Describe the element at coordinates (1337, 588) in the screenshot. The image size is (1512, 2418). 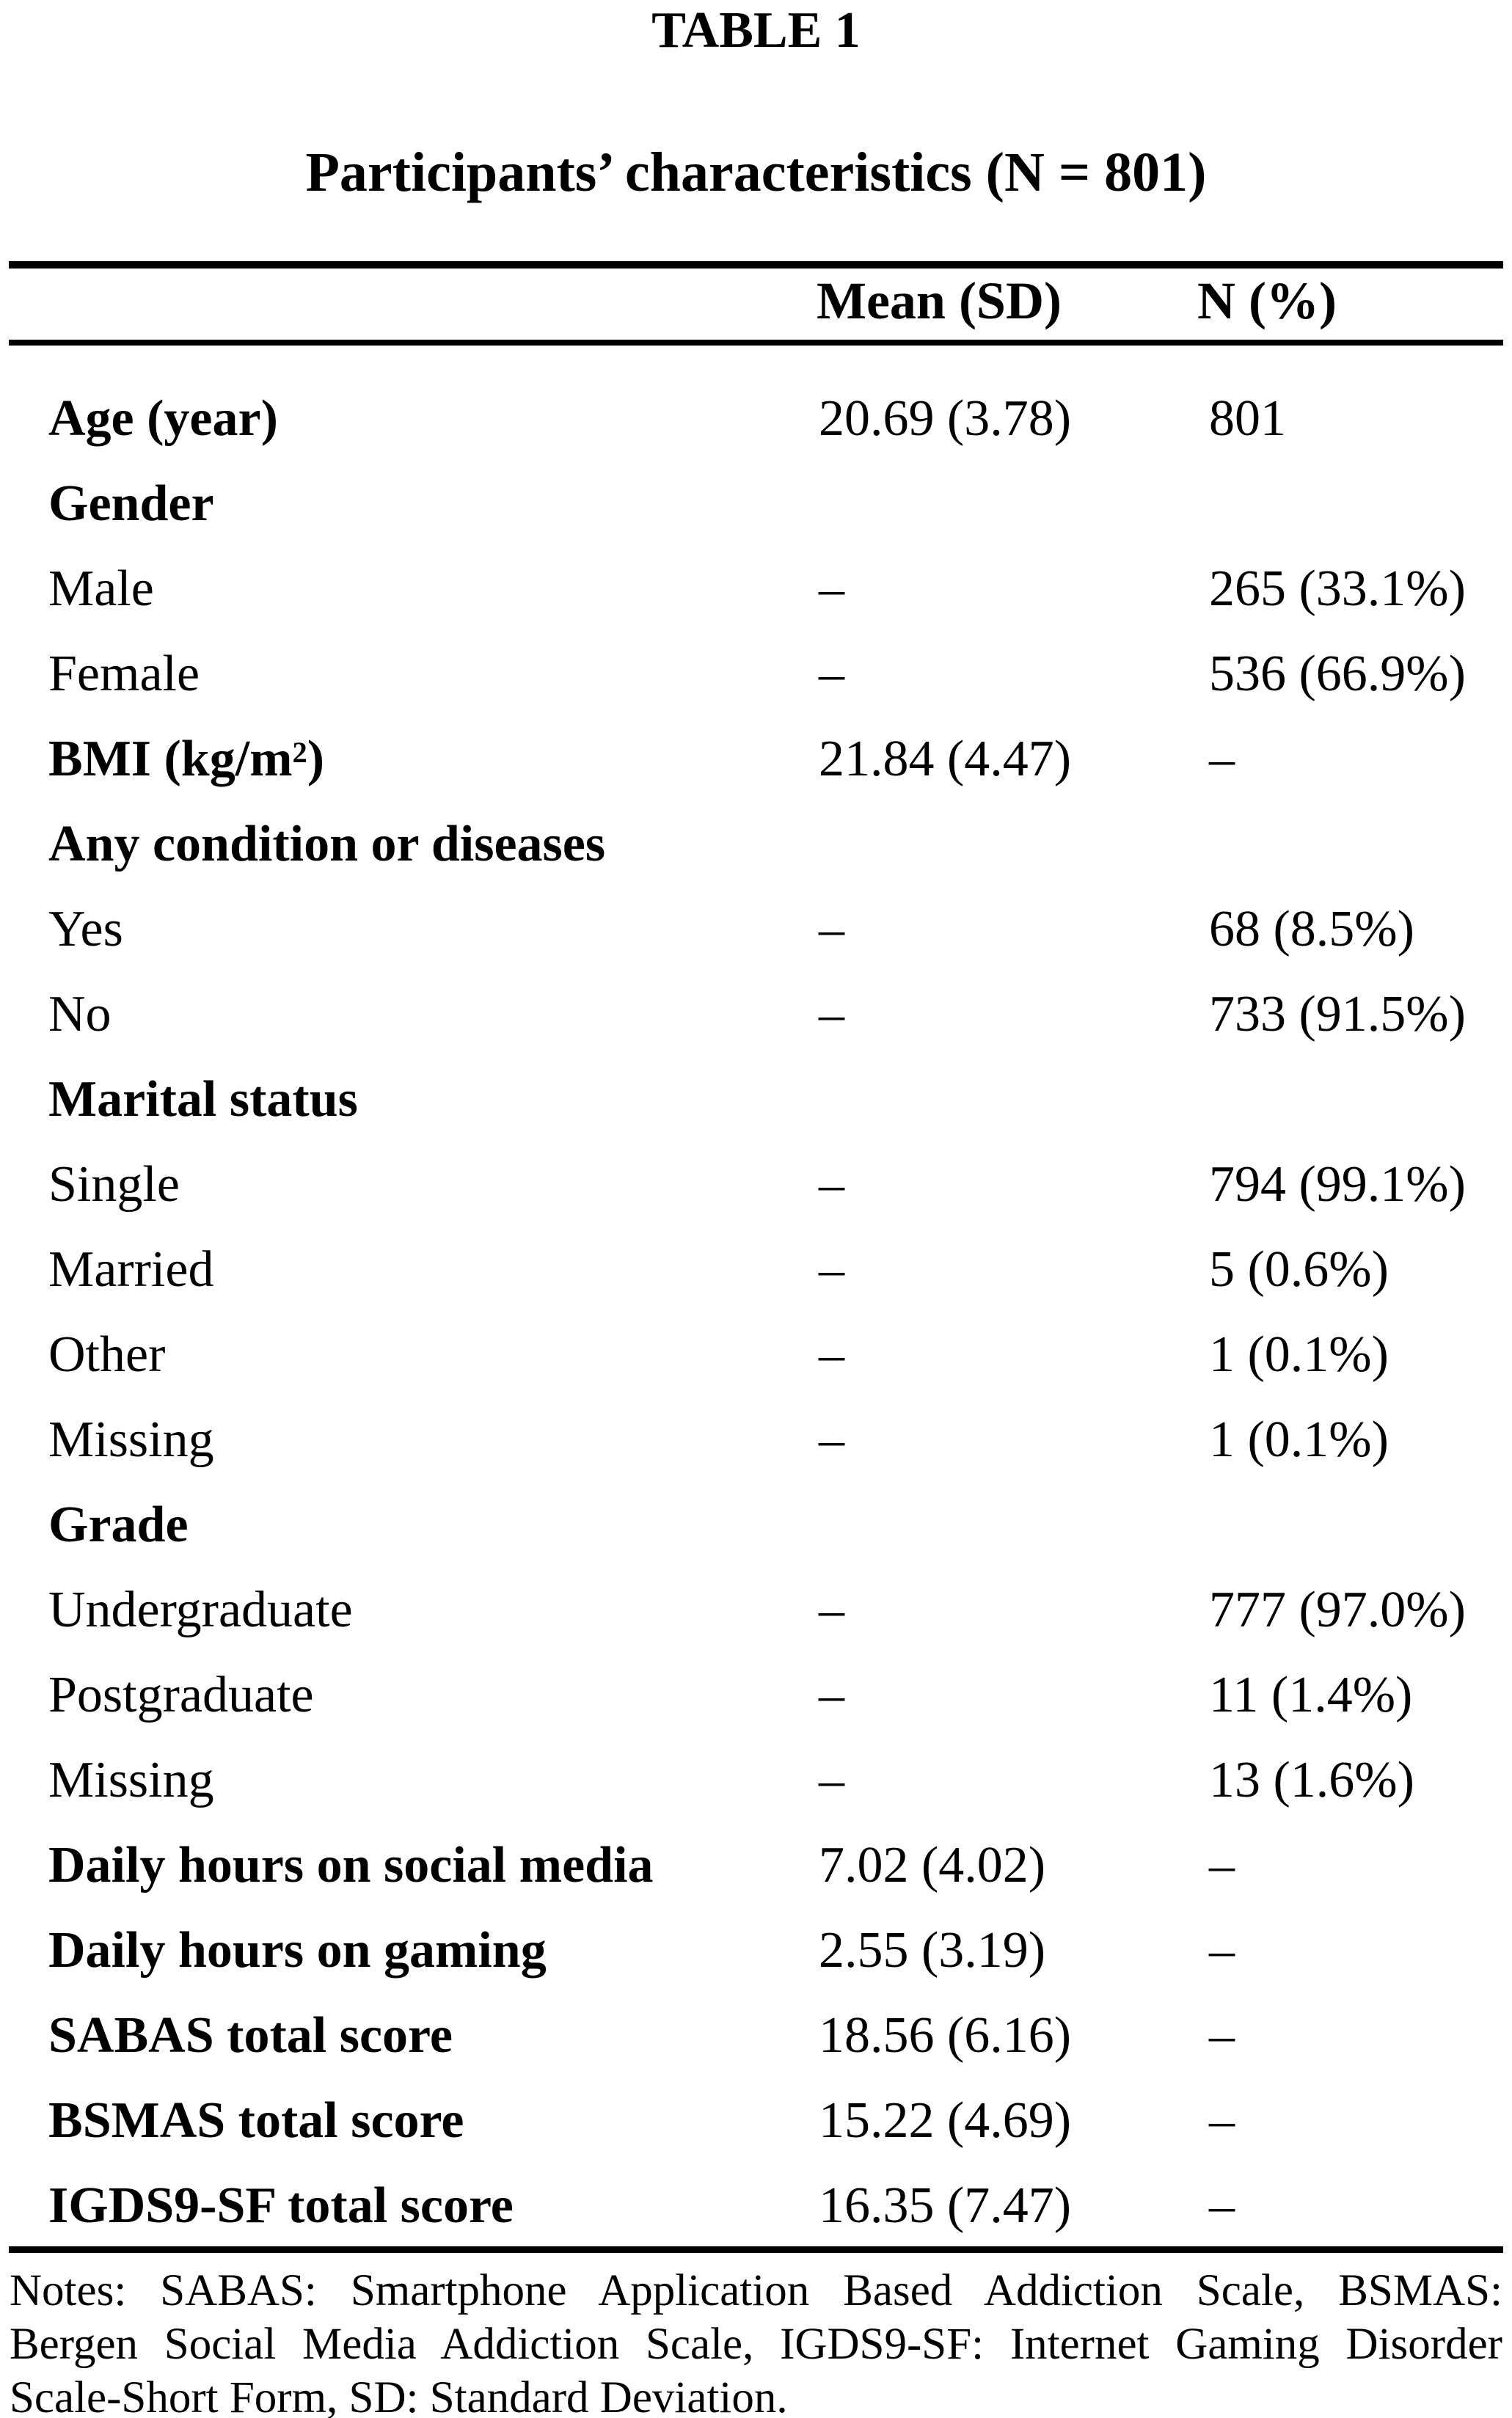
I see `row-n-percent-value: 265 (33.1%)` at that location.